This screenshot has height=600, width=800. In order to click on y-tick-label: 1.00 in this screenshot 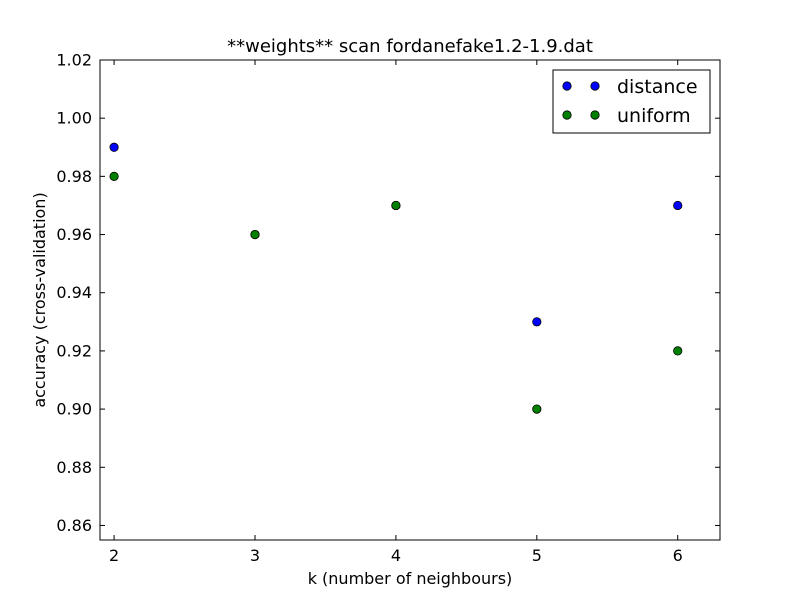, I will do `click(74, 118)`.